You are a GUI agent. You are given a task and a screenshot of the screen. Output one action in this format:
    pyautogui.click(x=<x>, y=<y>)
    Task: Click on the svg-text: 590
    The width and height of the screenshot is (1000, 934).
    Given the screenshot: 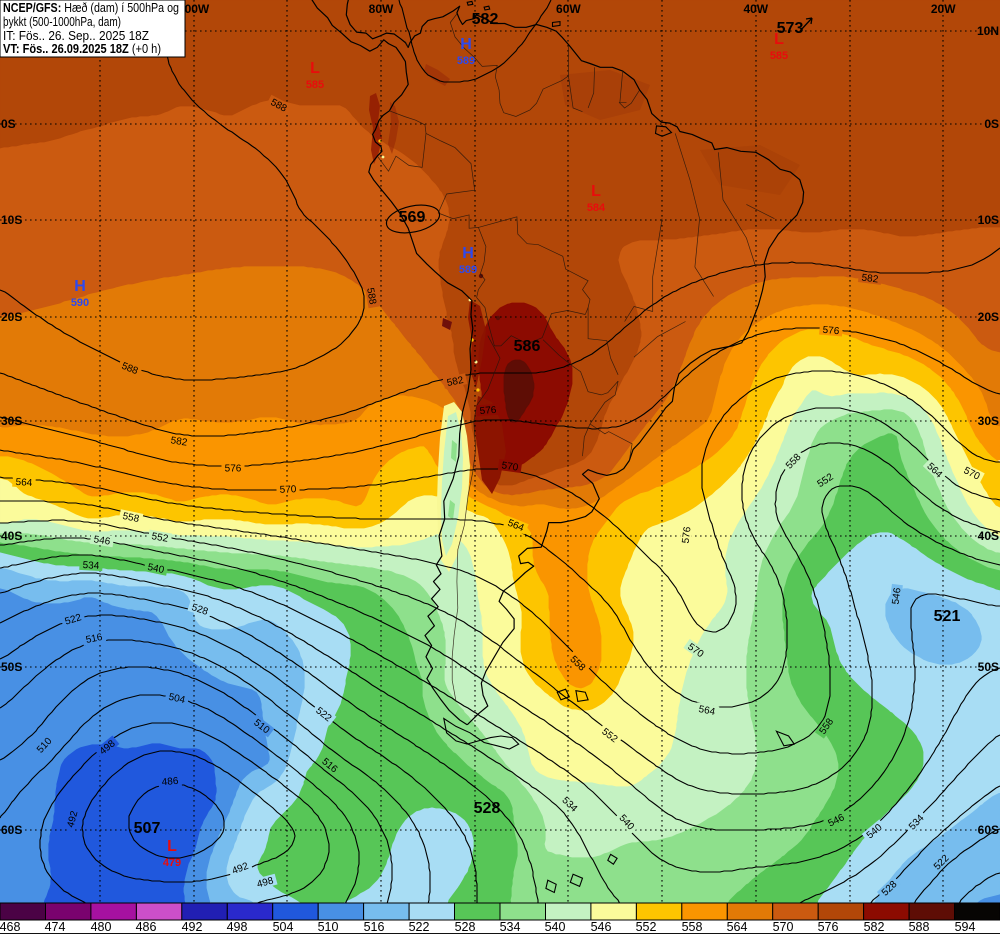 What is the action you would take?
    pyautogui.click(x=80, y=303)
    